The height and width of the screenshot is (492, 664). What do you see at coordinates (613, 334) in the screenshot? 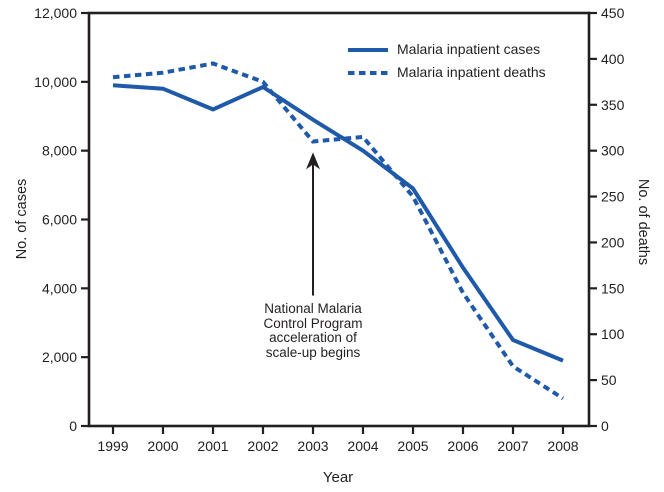
I see `right-axis-tick-label: 100` at bounding box center [613, 334].